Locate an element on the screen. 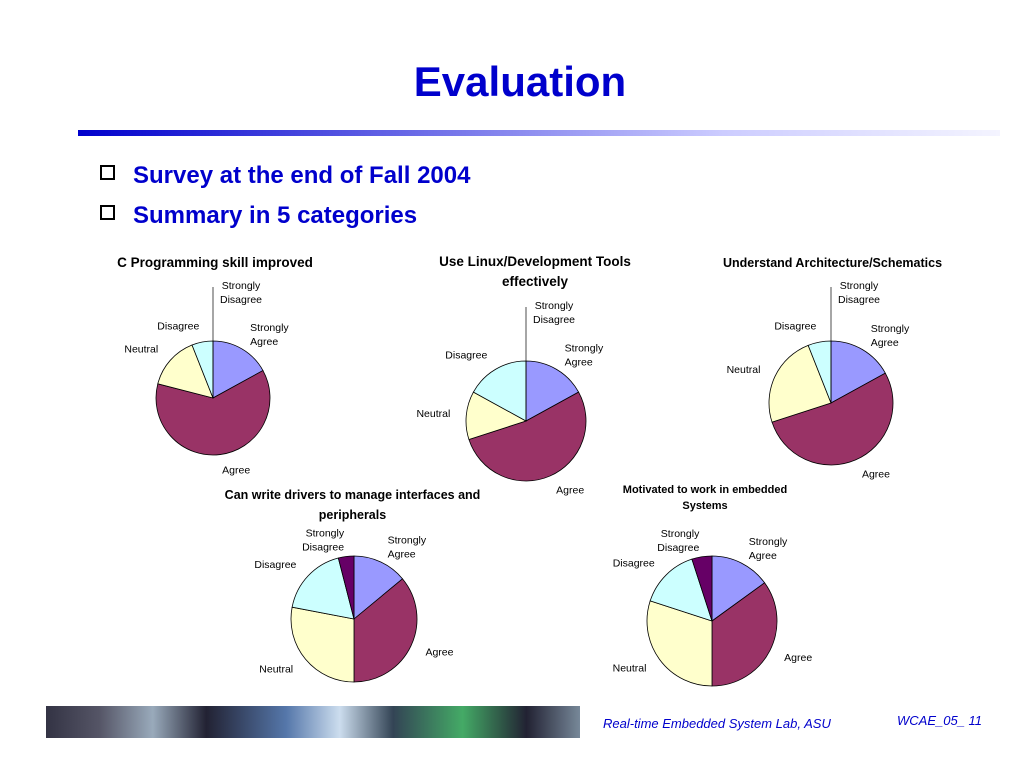 The height and width of the screenshot is (768, 1024). chart-title: Use Linux/Development Tools effectively is located at coordinates (535, 271).